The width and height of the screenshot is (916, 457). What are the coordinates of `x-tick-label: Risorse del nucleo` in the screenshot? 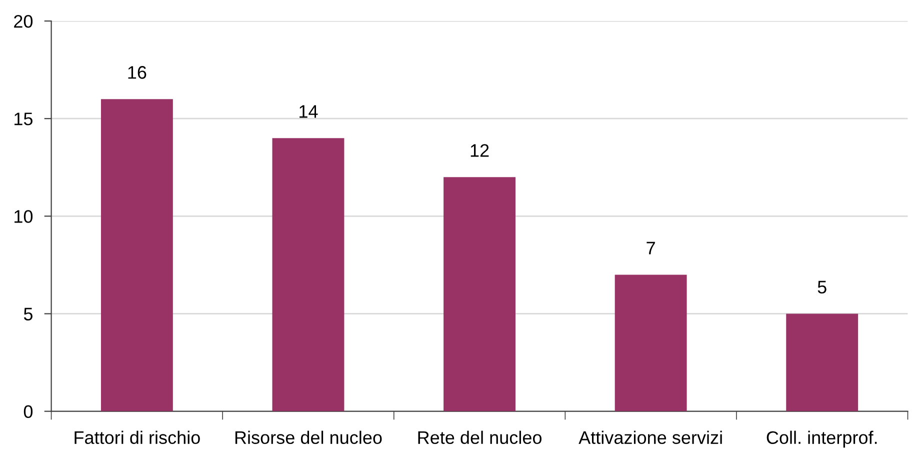 It's located at (308, 437).